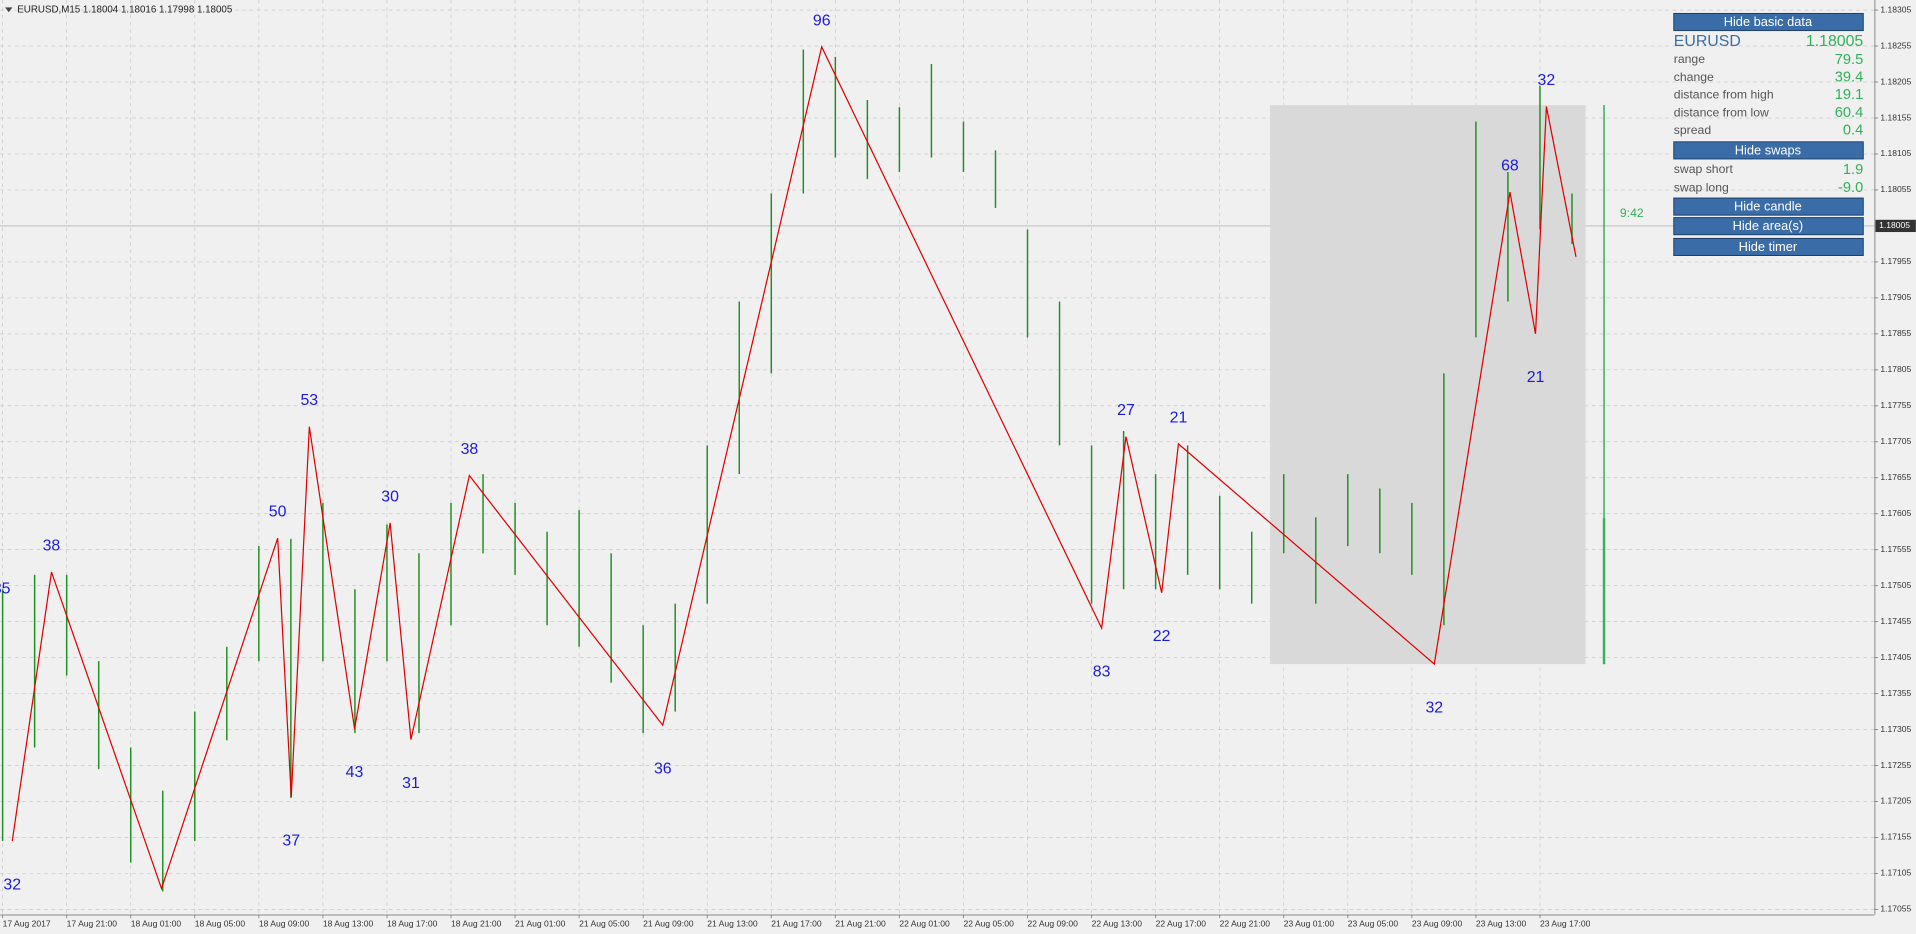 The image size is (1916, 934). I want to click on symbol: EURUSD, so click(1707, 41).